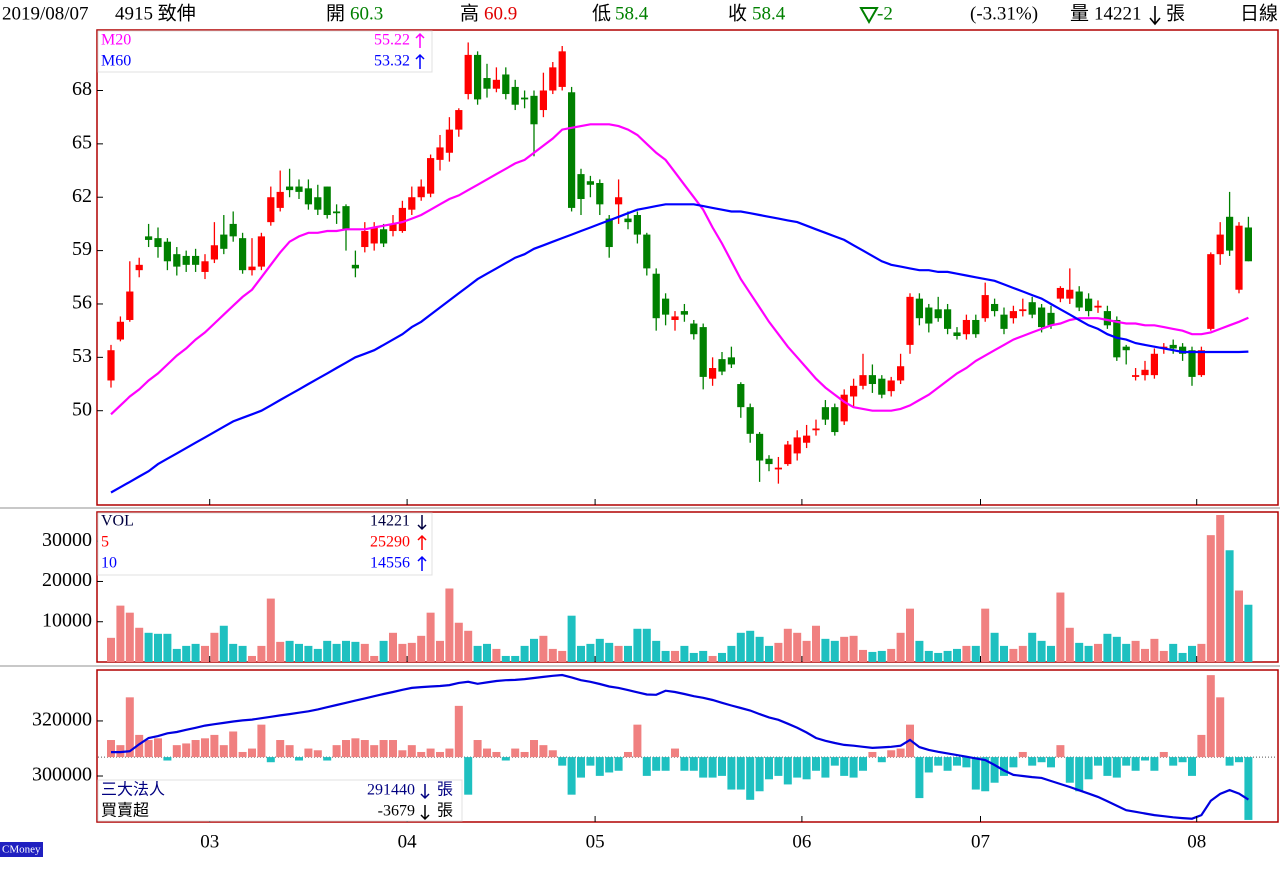 This screenshot has height=874, width=1280. I want to click on price-legend: M20 55.22 M60 53.32, so click(265, 51).